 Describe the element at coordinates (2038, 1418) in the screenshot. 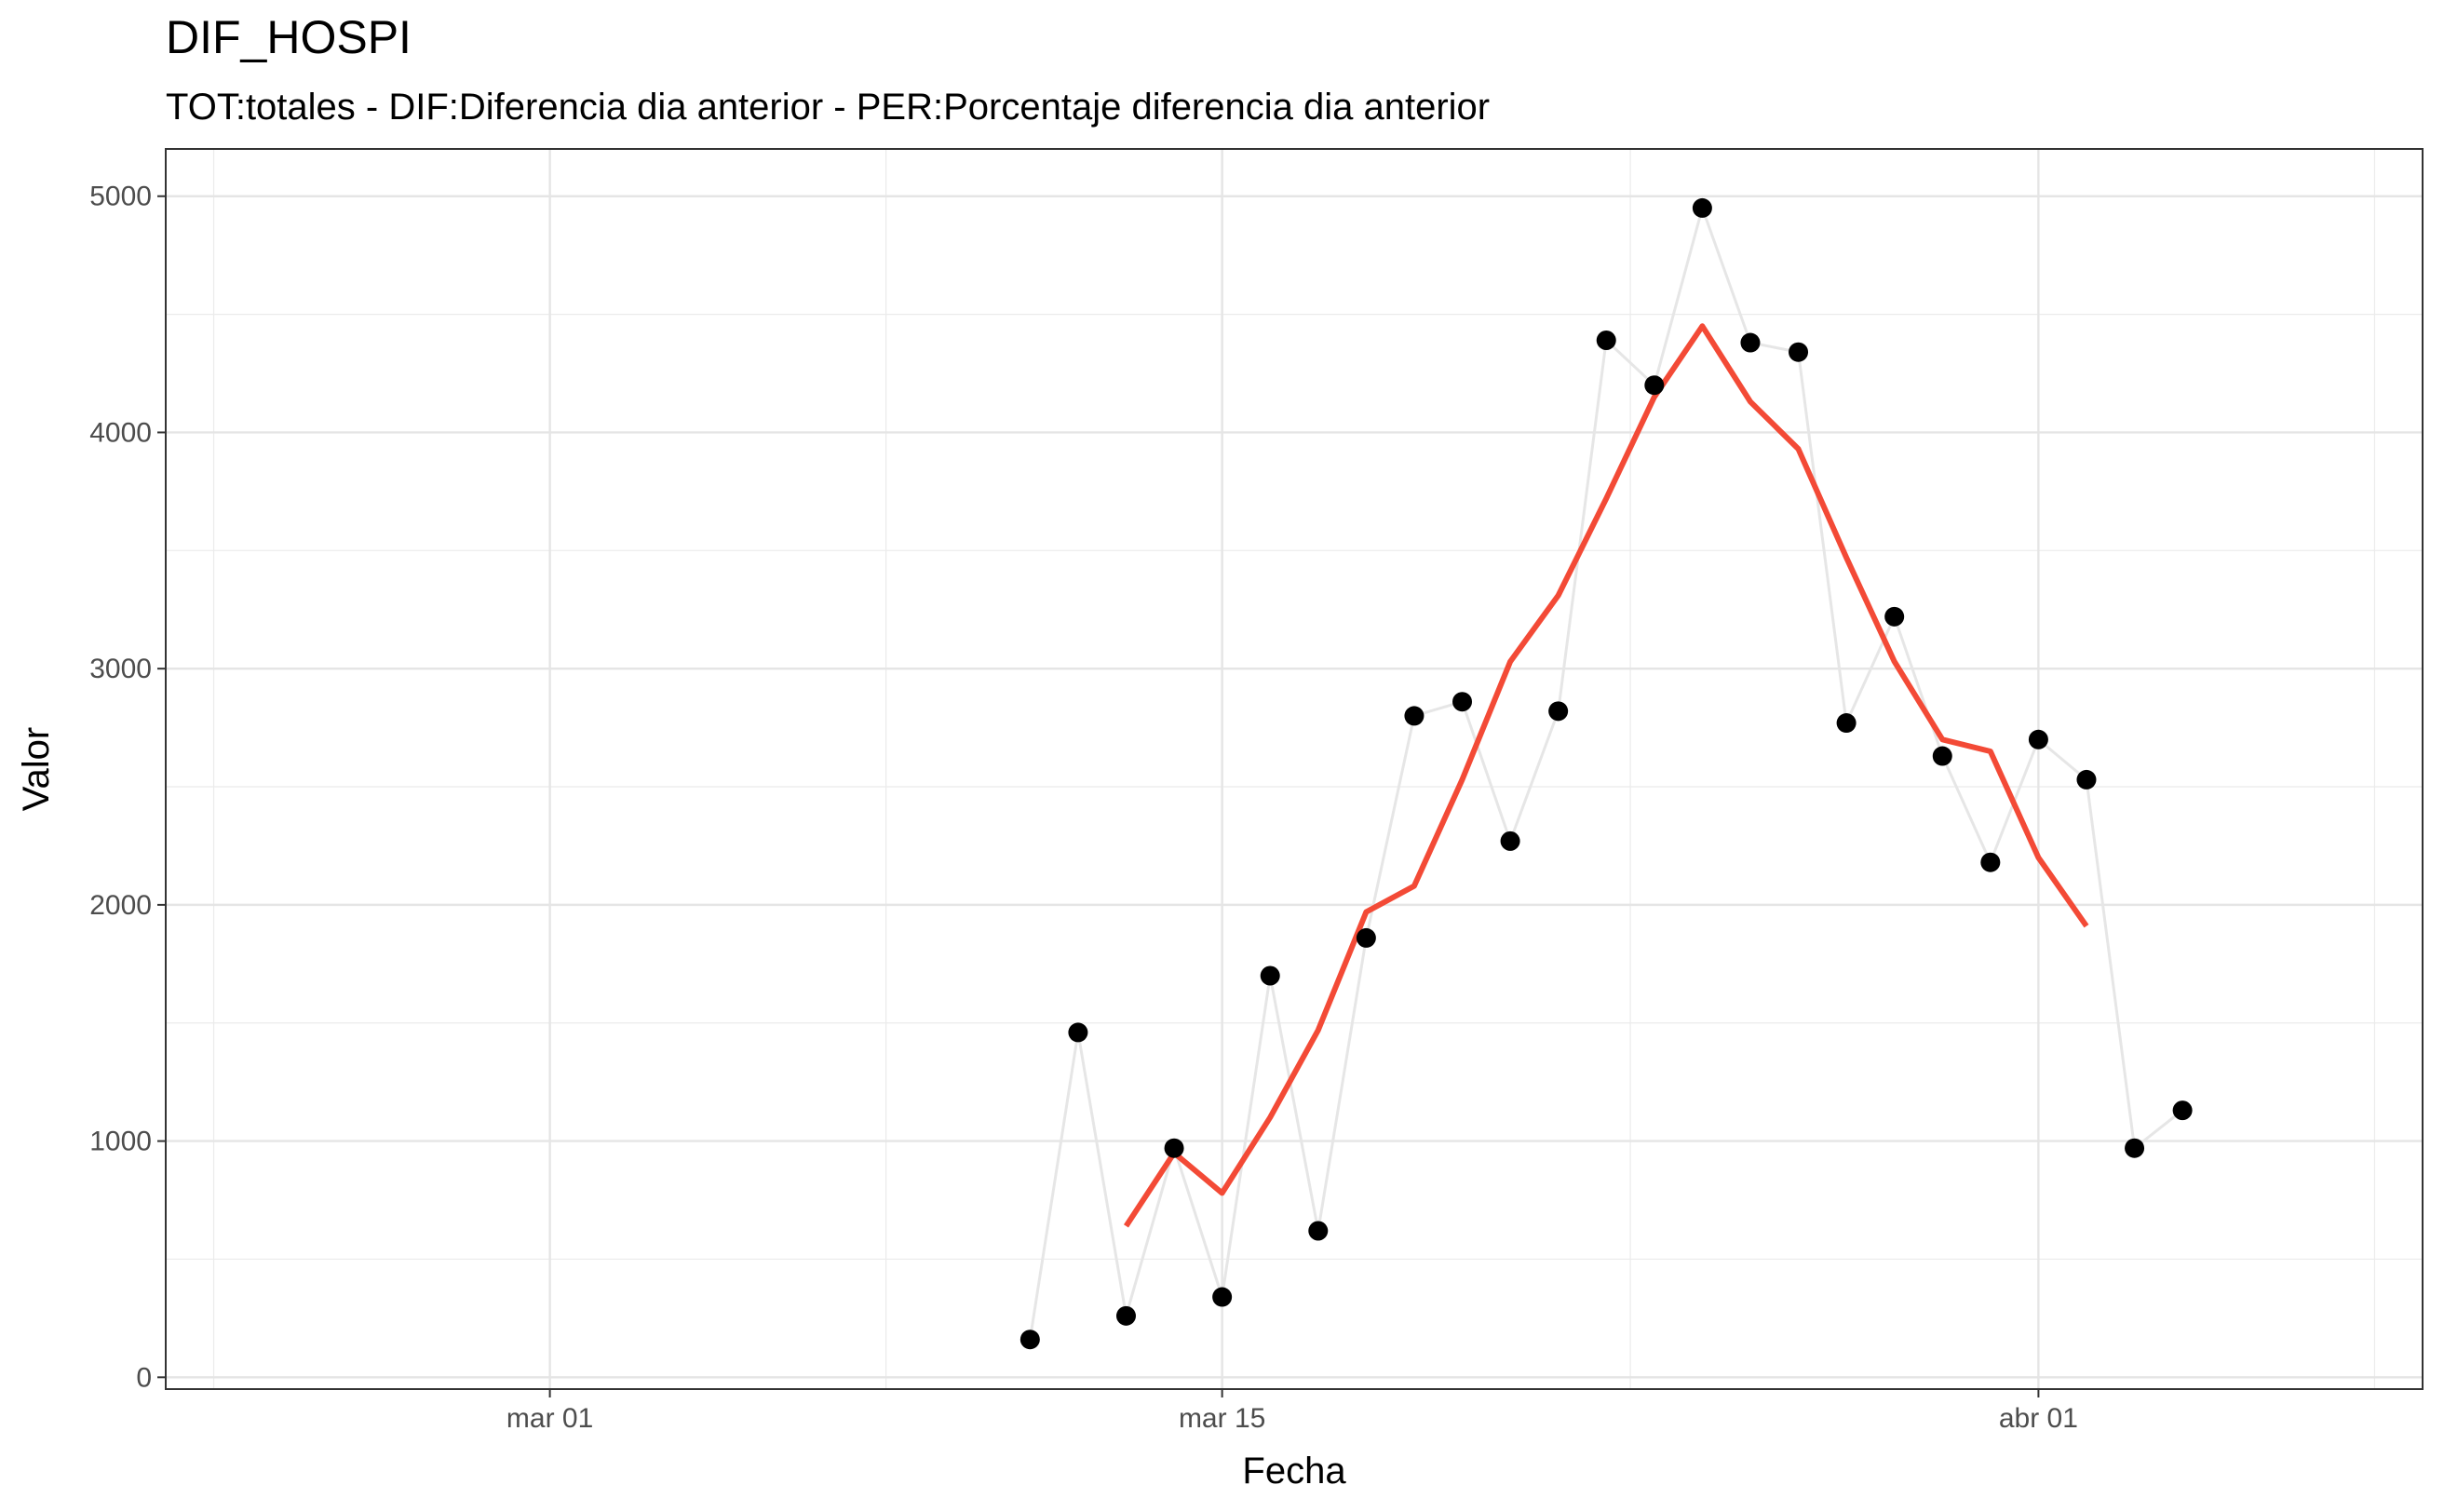

I see `x-tick-label: abr 01` at that location.